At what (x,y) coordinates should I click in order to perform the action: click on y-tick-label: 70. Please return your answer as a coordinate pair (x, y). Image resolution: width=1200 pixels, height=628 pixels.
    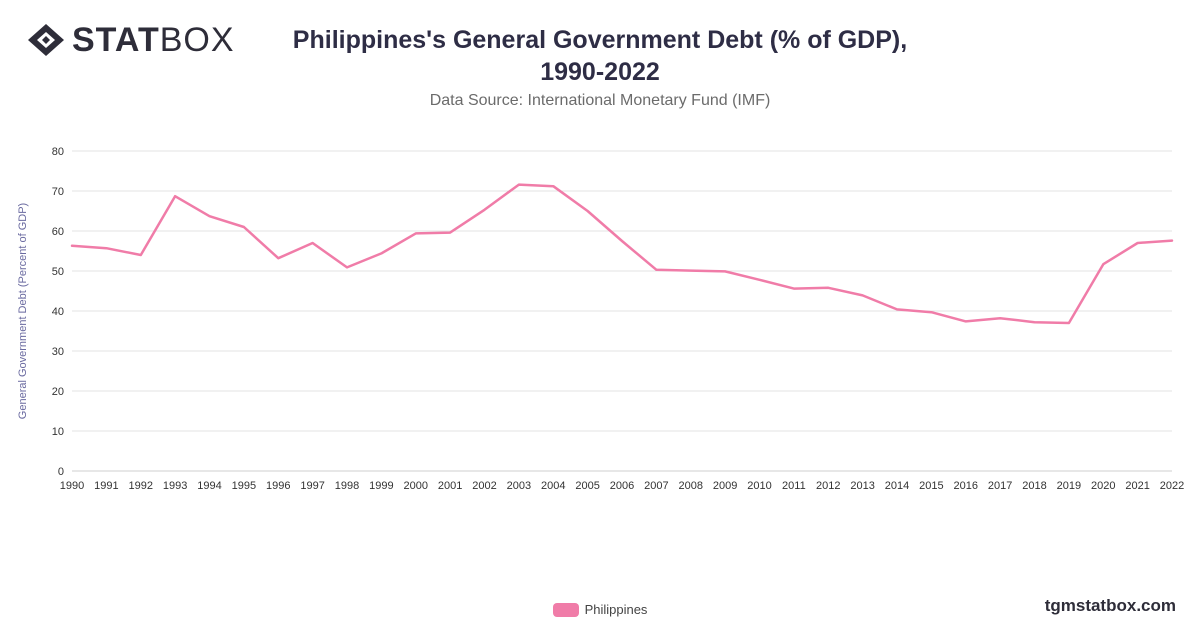
    Looking at the image, I should click on (58, 192).